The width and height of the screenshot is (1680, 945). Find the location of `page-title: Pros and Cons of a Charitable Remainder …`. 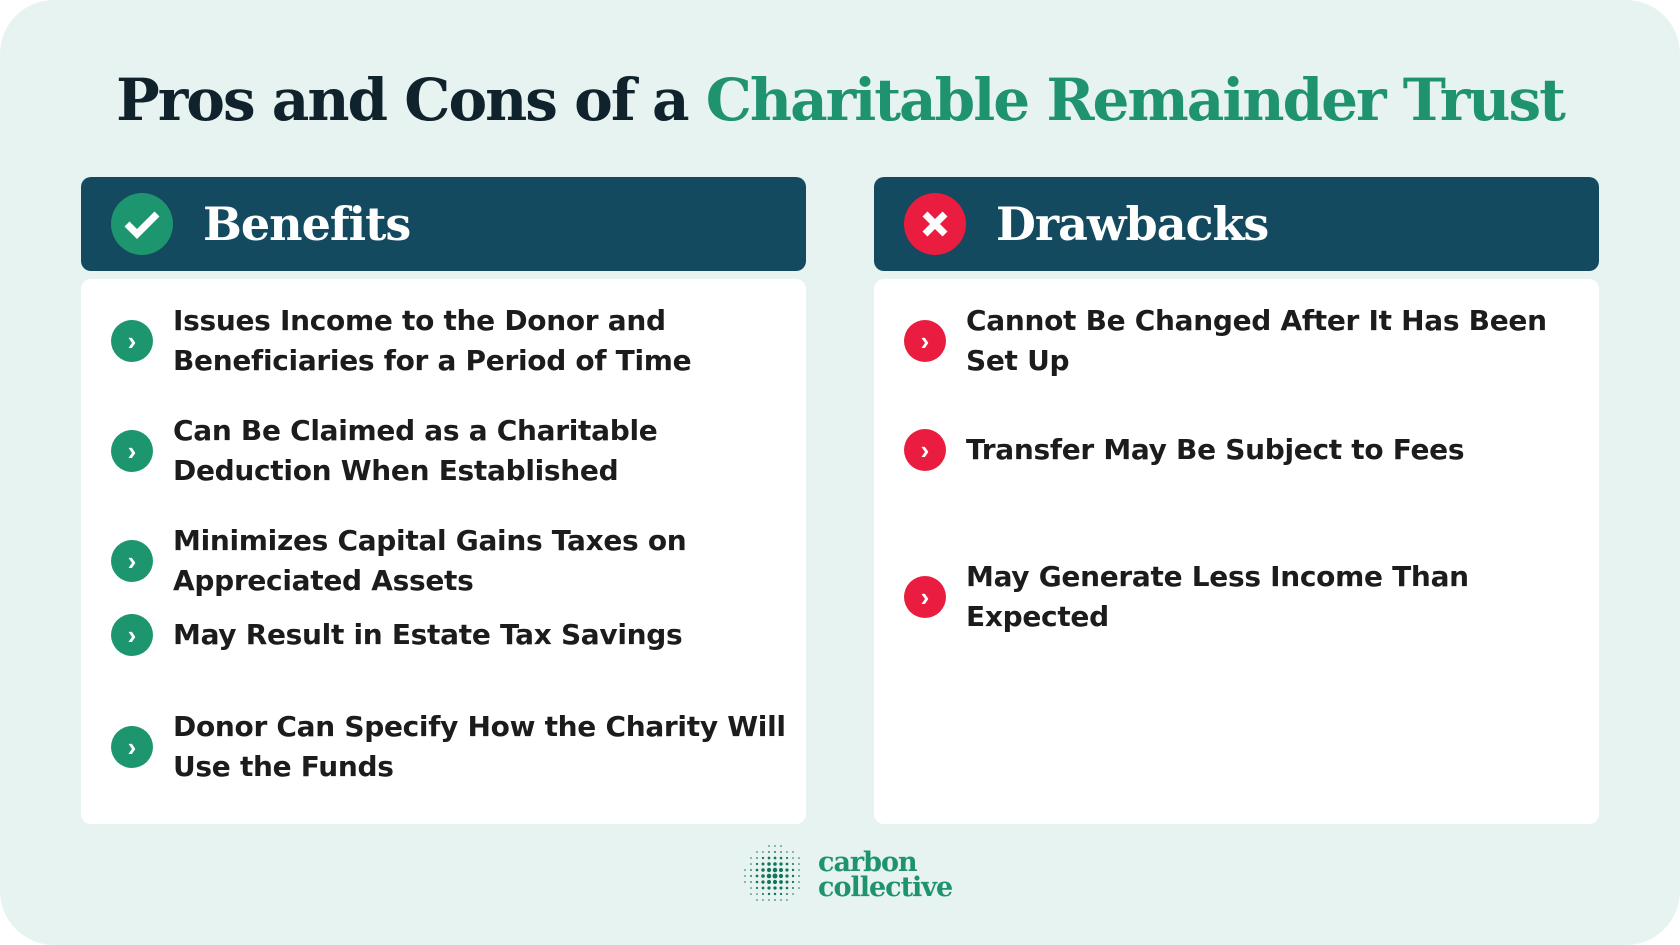

page-title: Pros and Cons of a Charitable Remainder … is located at coordinates (840, 100).